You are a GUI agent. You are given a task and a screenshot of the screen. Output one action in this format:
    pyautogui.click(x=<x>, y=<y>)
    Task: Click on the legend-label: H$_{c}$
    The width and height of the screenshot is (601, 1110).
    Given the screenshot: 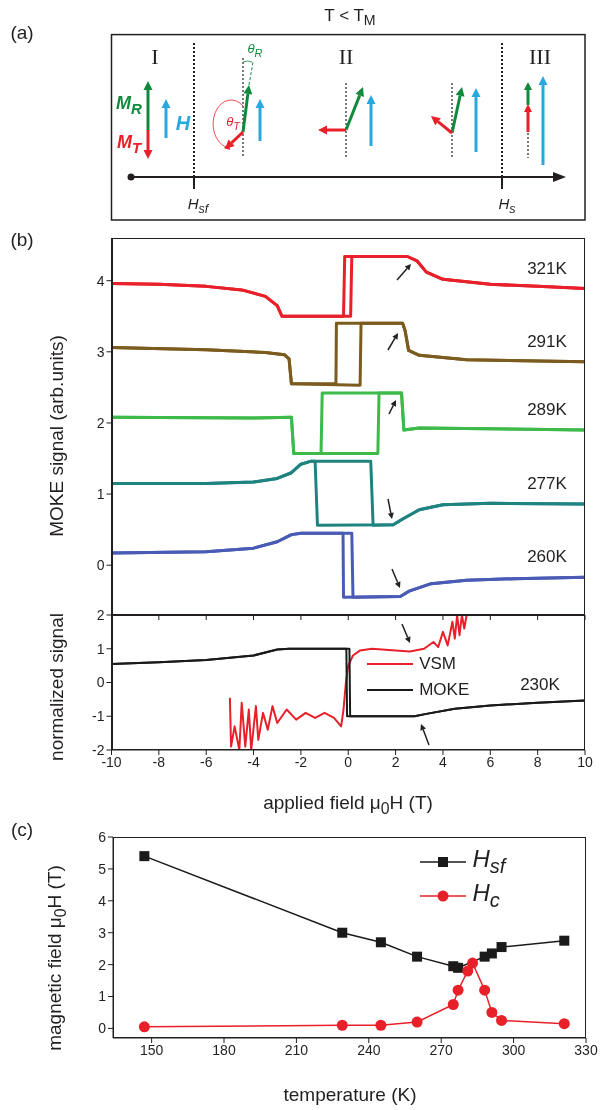 What is the action you would take?
    pyautogui.click(x=486, y=895)
    